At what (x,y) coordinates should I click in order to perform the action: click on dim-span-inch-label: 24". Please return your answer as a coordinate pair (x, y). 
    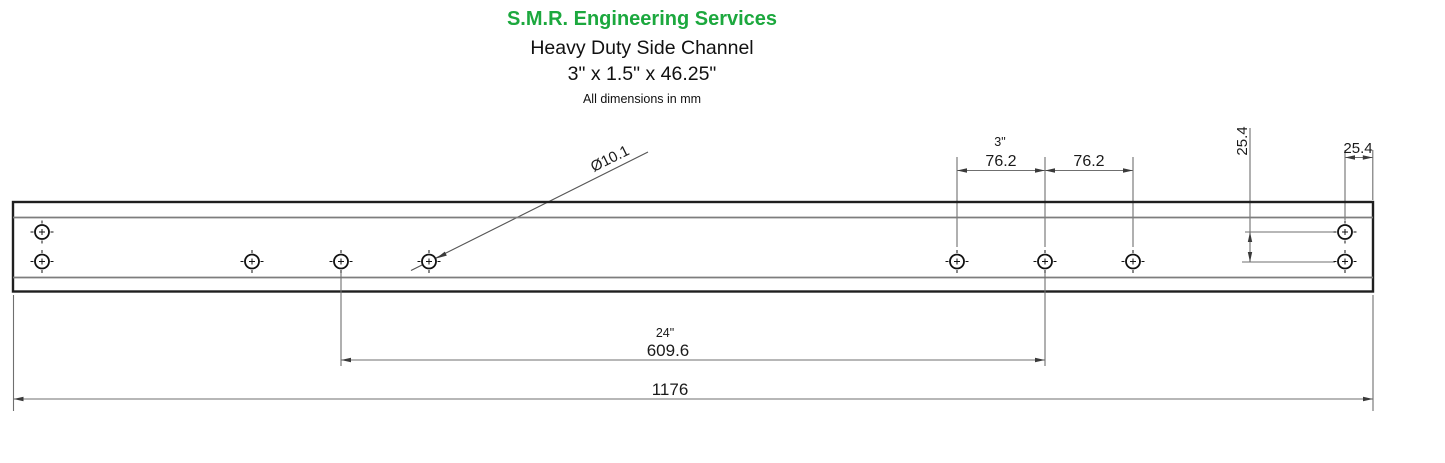
    Looking at the image, I should click on (665, 333).